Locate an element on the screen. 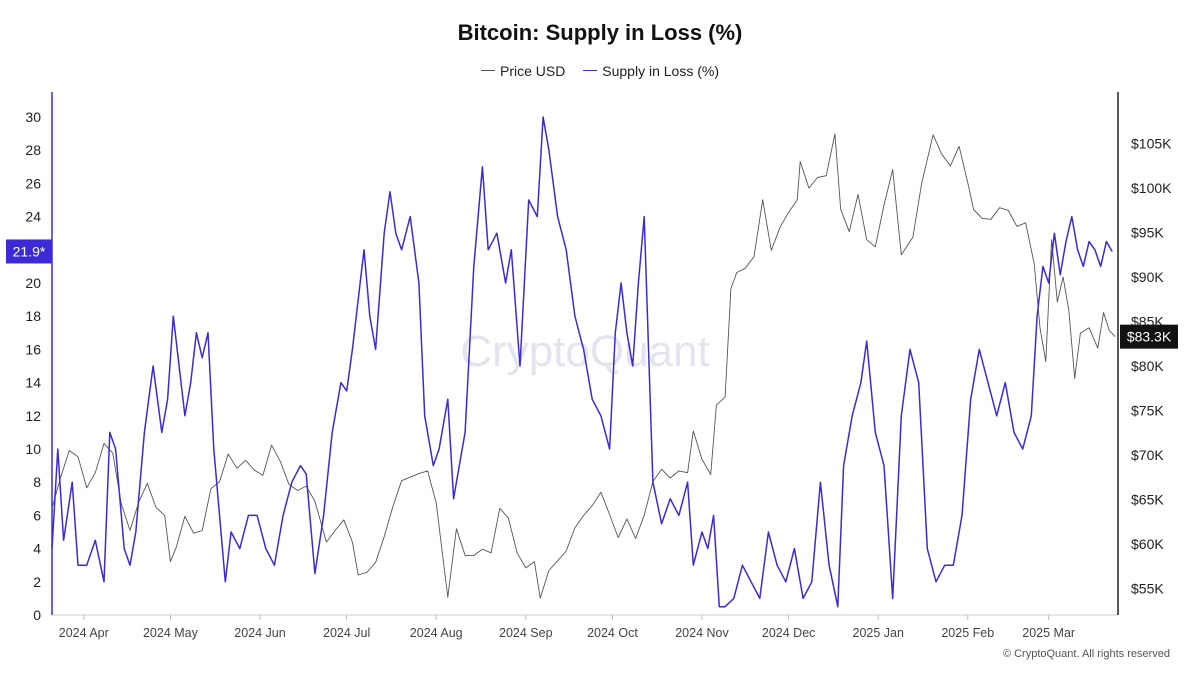  y-right-tick-label: $100K is located at coordinates (1151, 188).